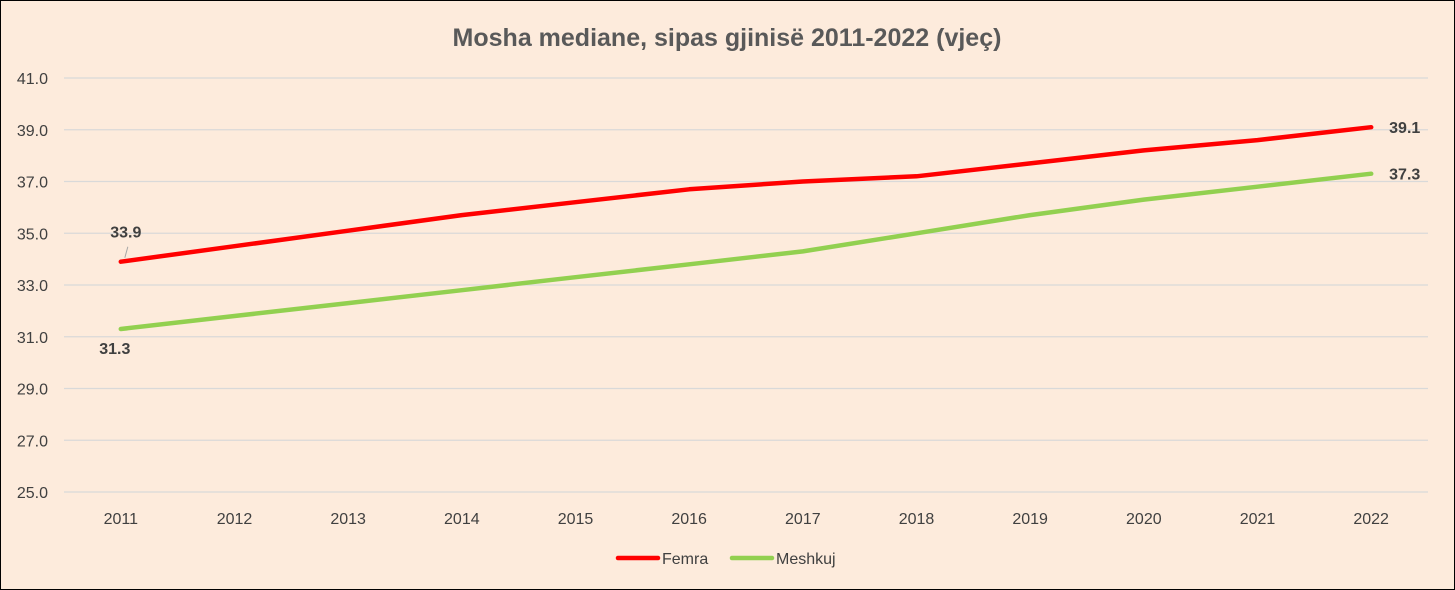  I want to click on legend: Femra Meshkuj, so click(725, 559).